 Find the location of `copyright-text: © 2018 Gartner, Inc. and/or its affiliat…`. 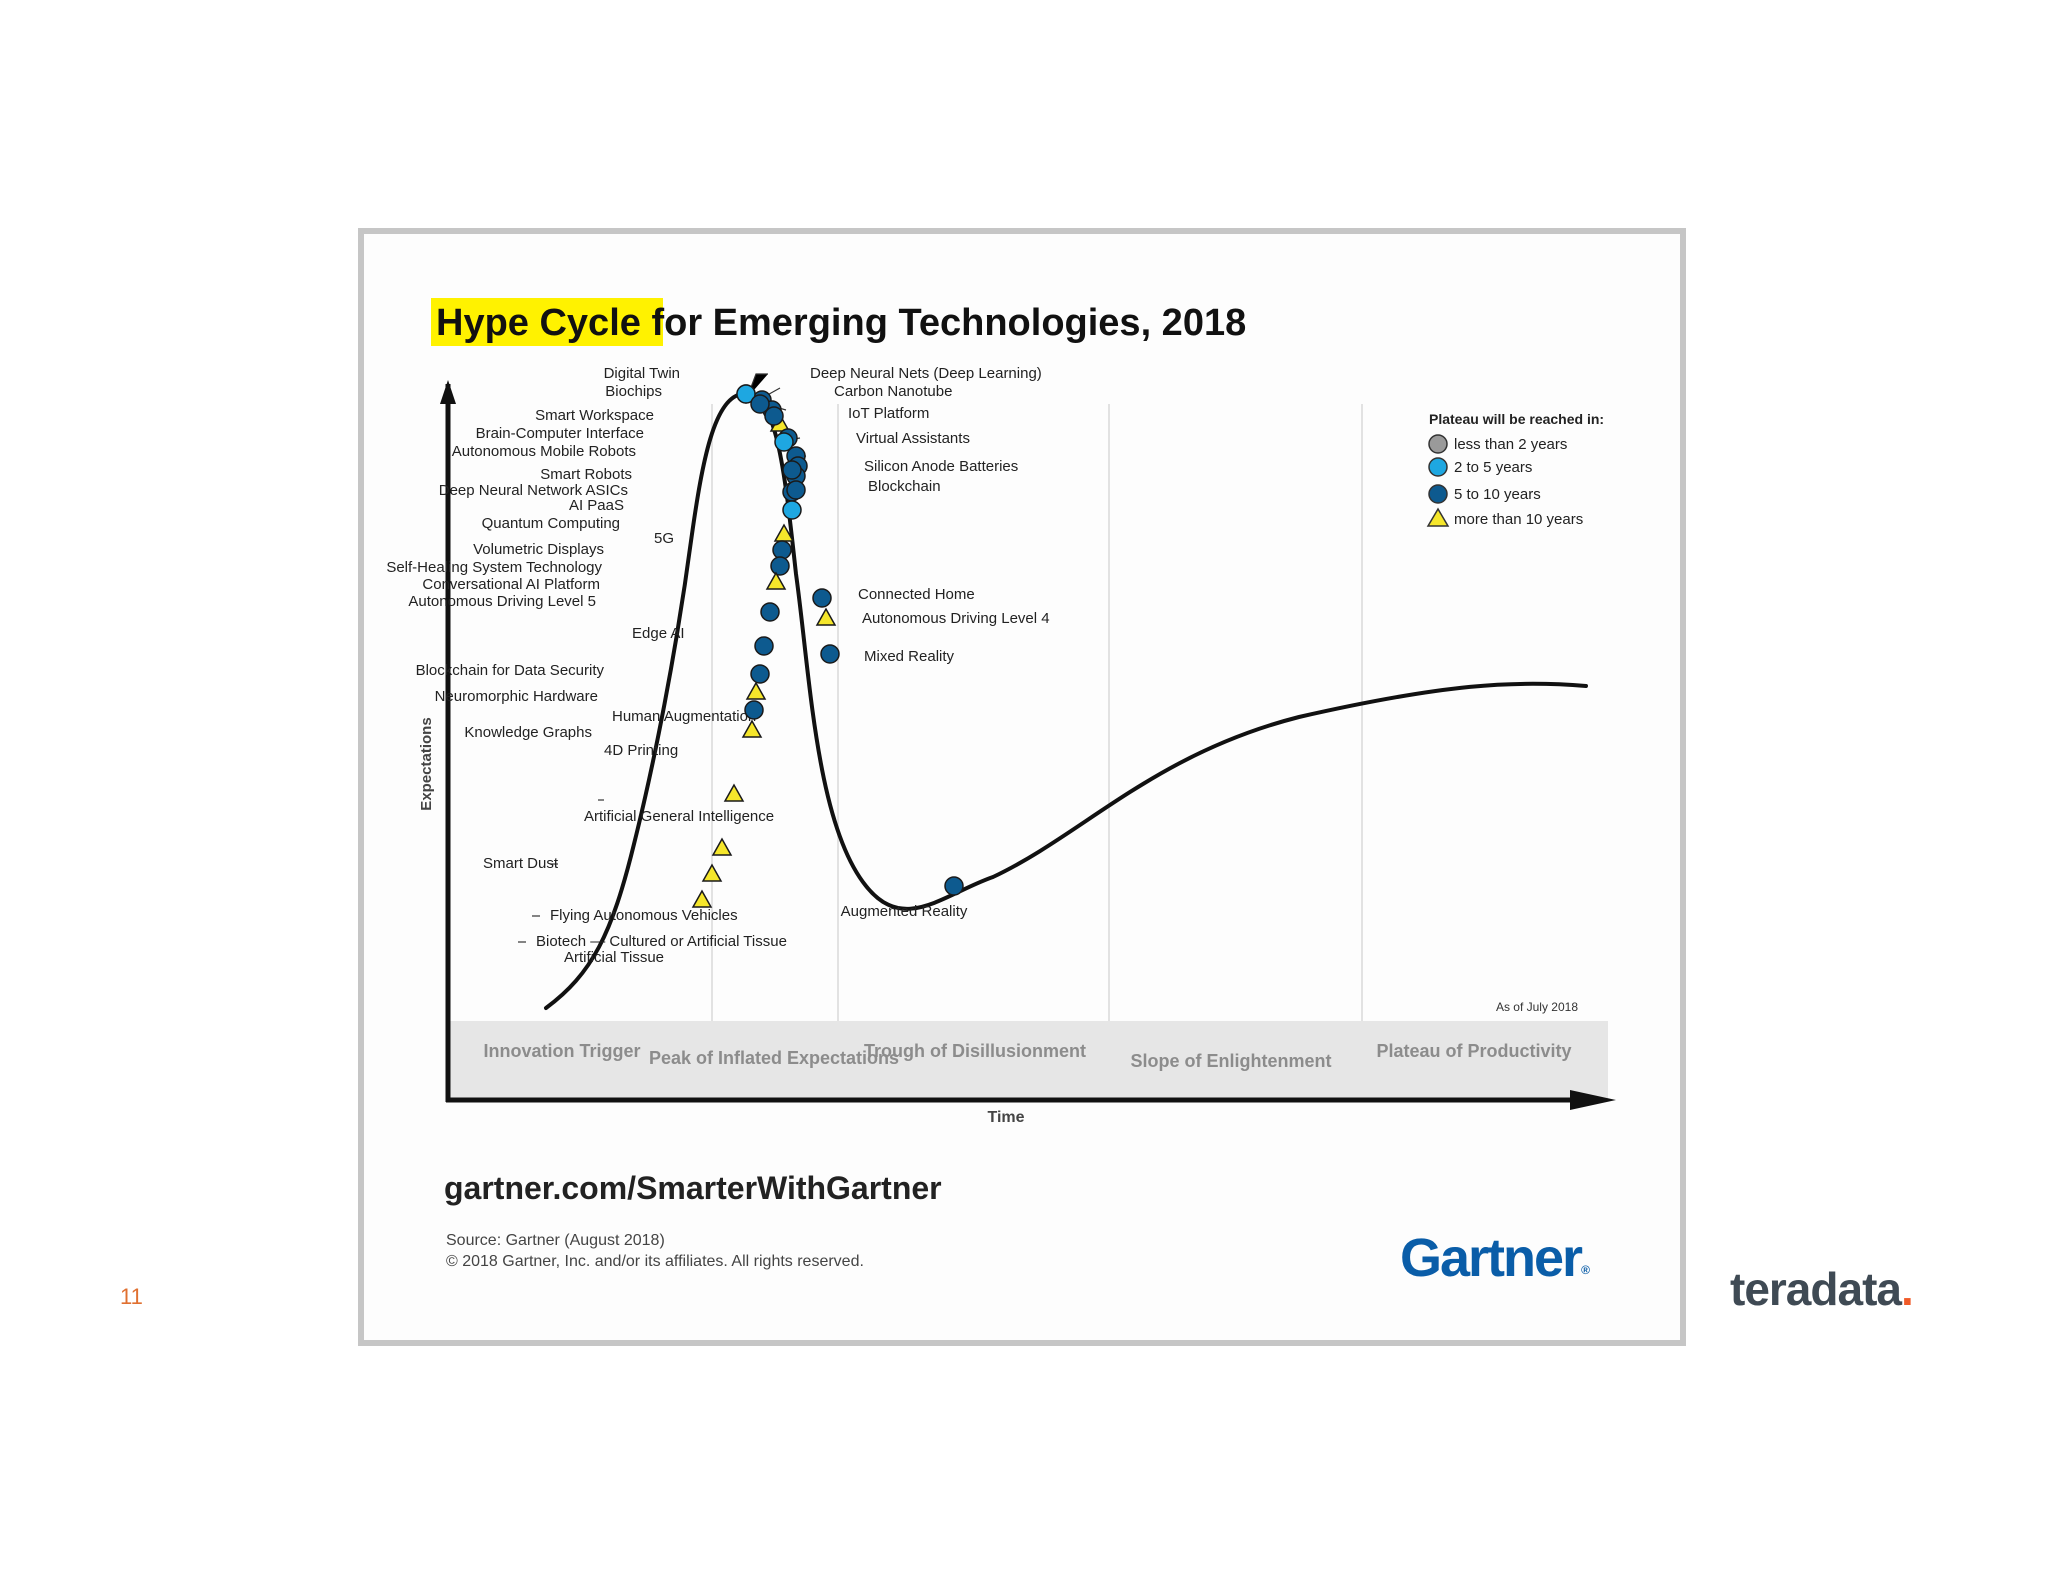

copyright-text: © 2018 Gartner, Inc. and/or its affiliat… is located at coordinates (655, 1261).